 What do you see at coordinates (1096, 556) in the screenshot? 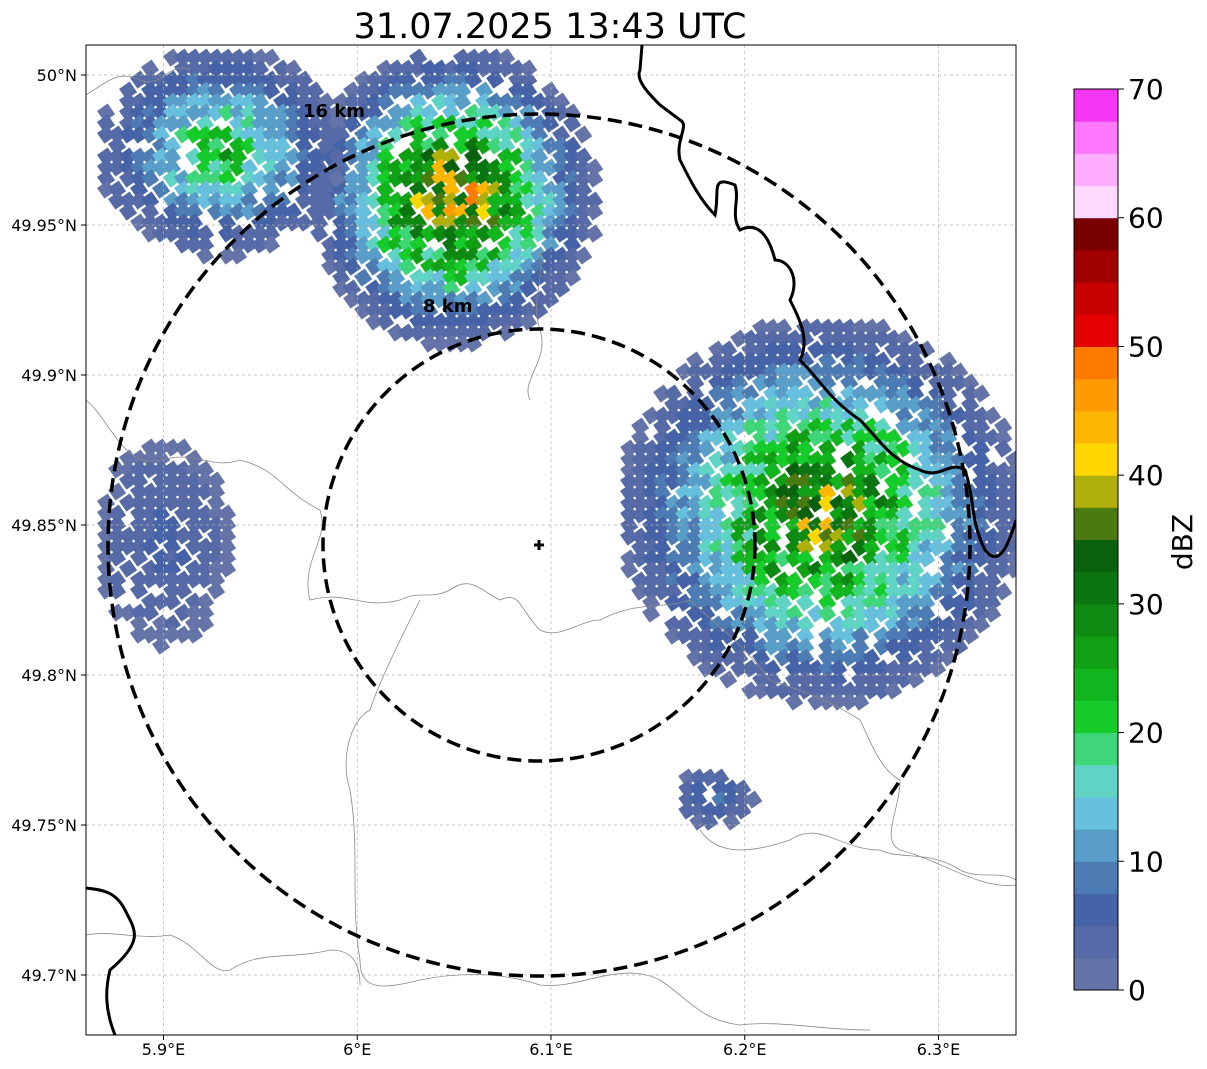
I see `colorbar-segment` at bounding box center [1096, 556].